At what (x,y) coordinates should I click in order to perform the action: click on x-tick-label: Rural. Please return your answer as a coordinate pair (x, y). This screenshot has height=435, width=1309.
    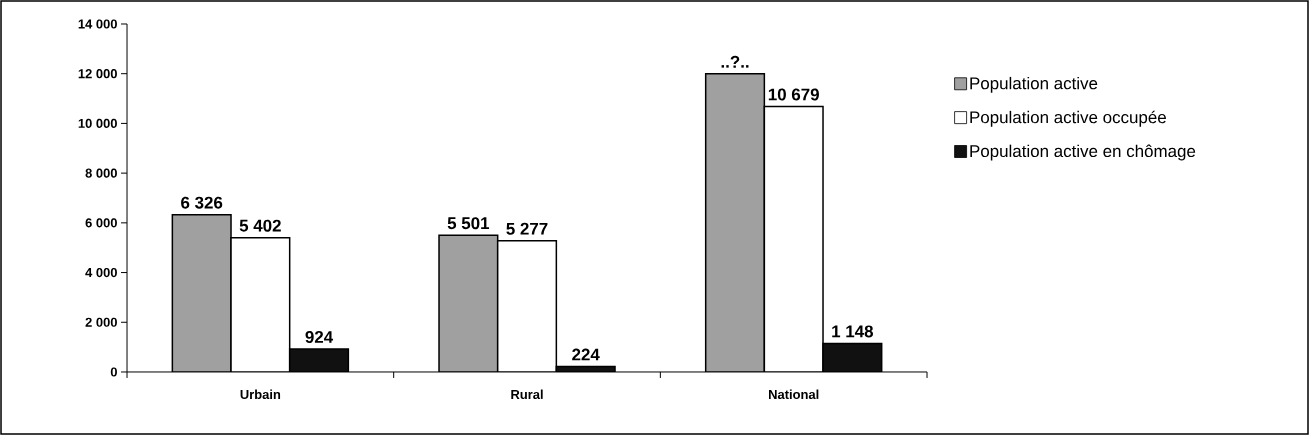
    Looking at the image, I should click on (527, 394).